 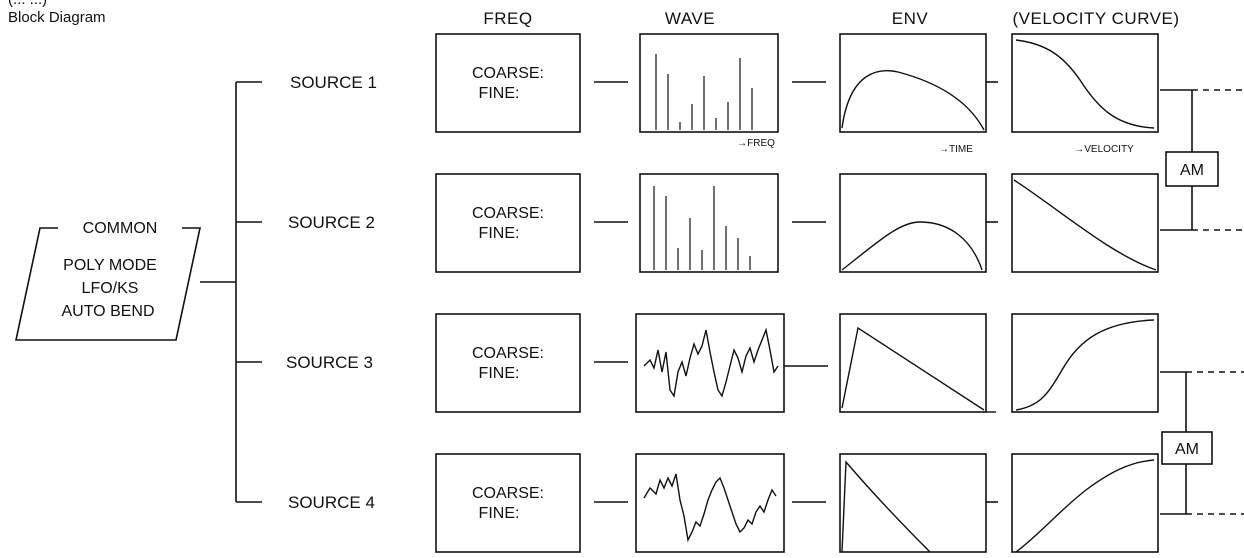 I want to click on common-line-3: AUTO BEND, so click(x=107, y=311).